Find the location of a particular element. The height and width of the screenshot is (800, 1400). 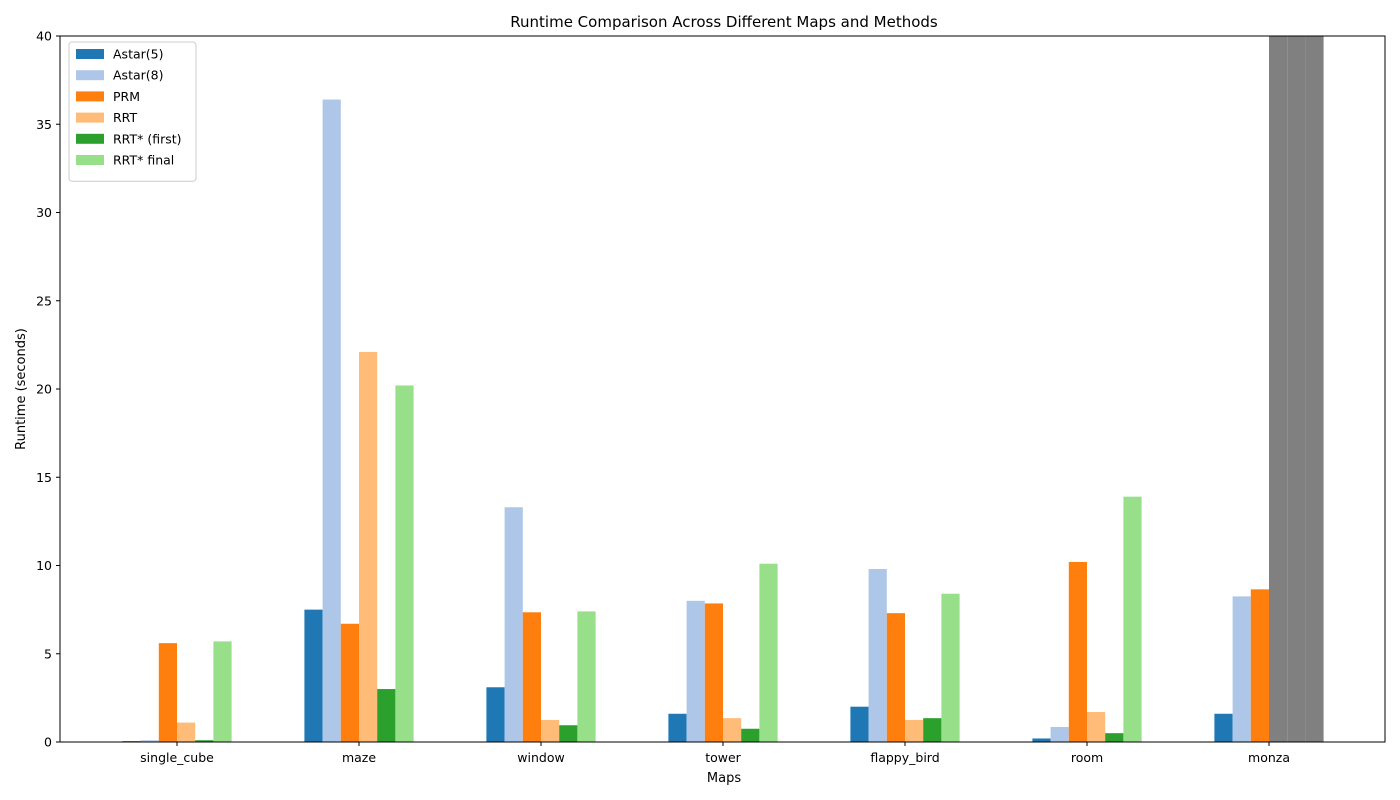

legend-label: RRT is located at coordinates (125, 117).